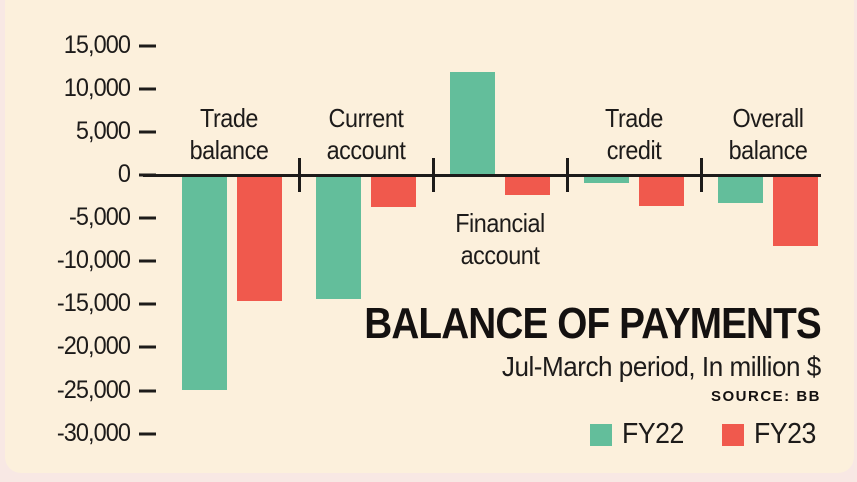 This screenshot has height=482, width=857. I want to click on bar-fy23-trade-balance, so click(259, 238).